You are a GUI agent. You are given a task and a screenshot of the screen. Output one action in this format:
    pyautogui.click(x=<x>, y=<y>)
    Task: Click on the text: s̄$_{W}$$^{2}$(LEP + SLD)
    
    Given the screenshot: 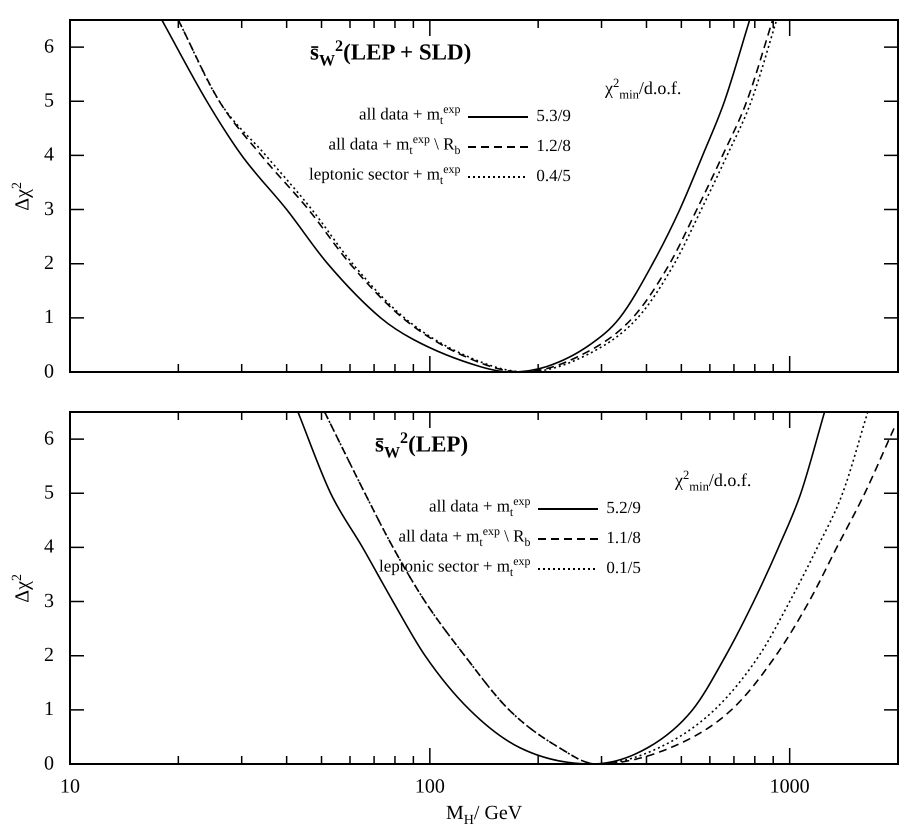 What is the action you would take?
    pyautogui.click(x=391, y=54)
    